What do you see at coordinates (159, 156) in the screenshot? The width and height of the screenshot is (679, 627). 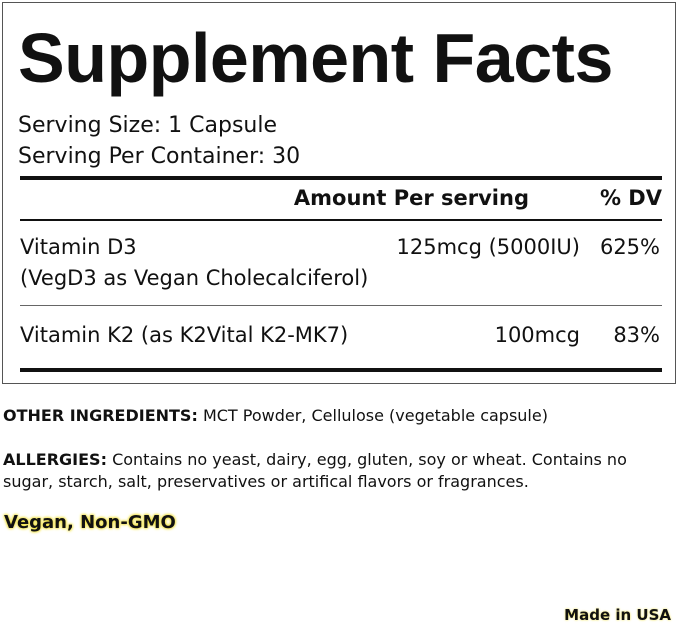 I see `servings-per-container: Serving Per Container: 30` at bounding box center [159, 156].